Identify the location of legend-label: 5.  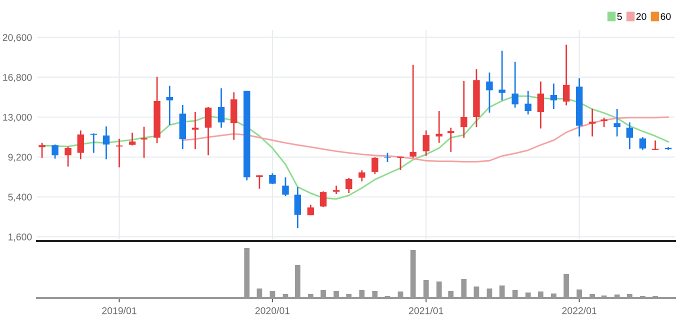
(619, 16).